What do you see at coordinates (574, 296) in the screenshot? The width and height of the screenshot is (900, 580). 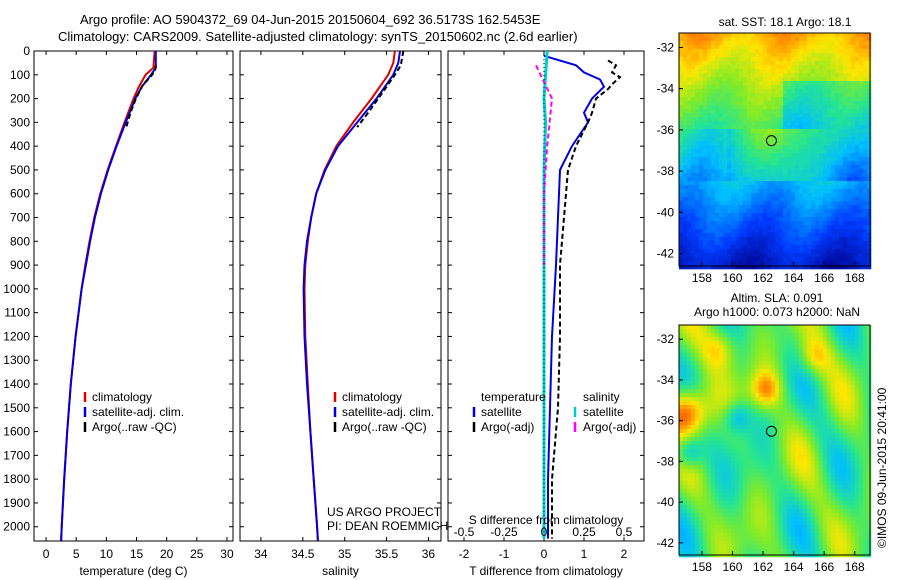 I see `difference-series-t-satellite` at bounding box center [574, 296].